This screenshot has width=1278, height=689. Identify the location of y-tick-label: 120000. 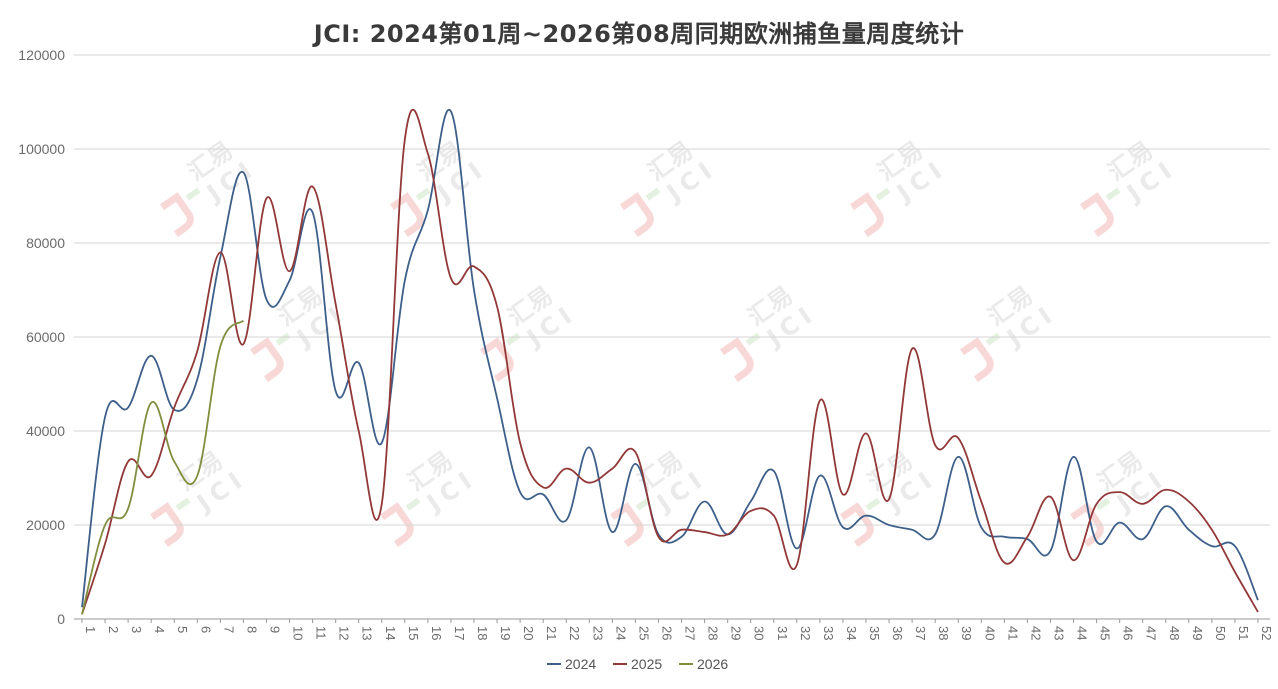
(41, 55).